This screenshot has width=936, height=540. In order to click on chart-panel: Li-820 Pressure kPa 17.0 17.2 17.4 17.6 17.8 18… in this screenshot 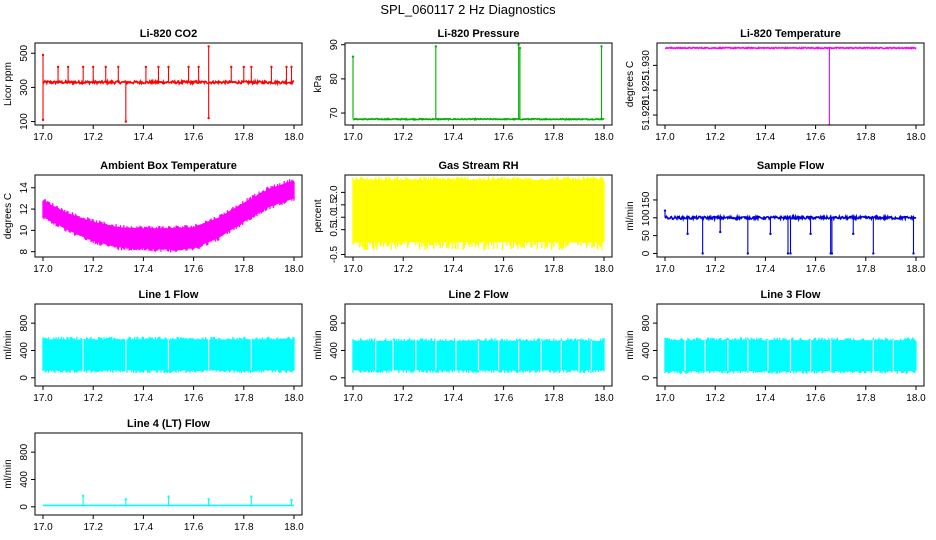, I will do `click(463, 85)`.